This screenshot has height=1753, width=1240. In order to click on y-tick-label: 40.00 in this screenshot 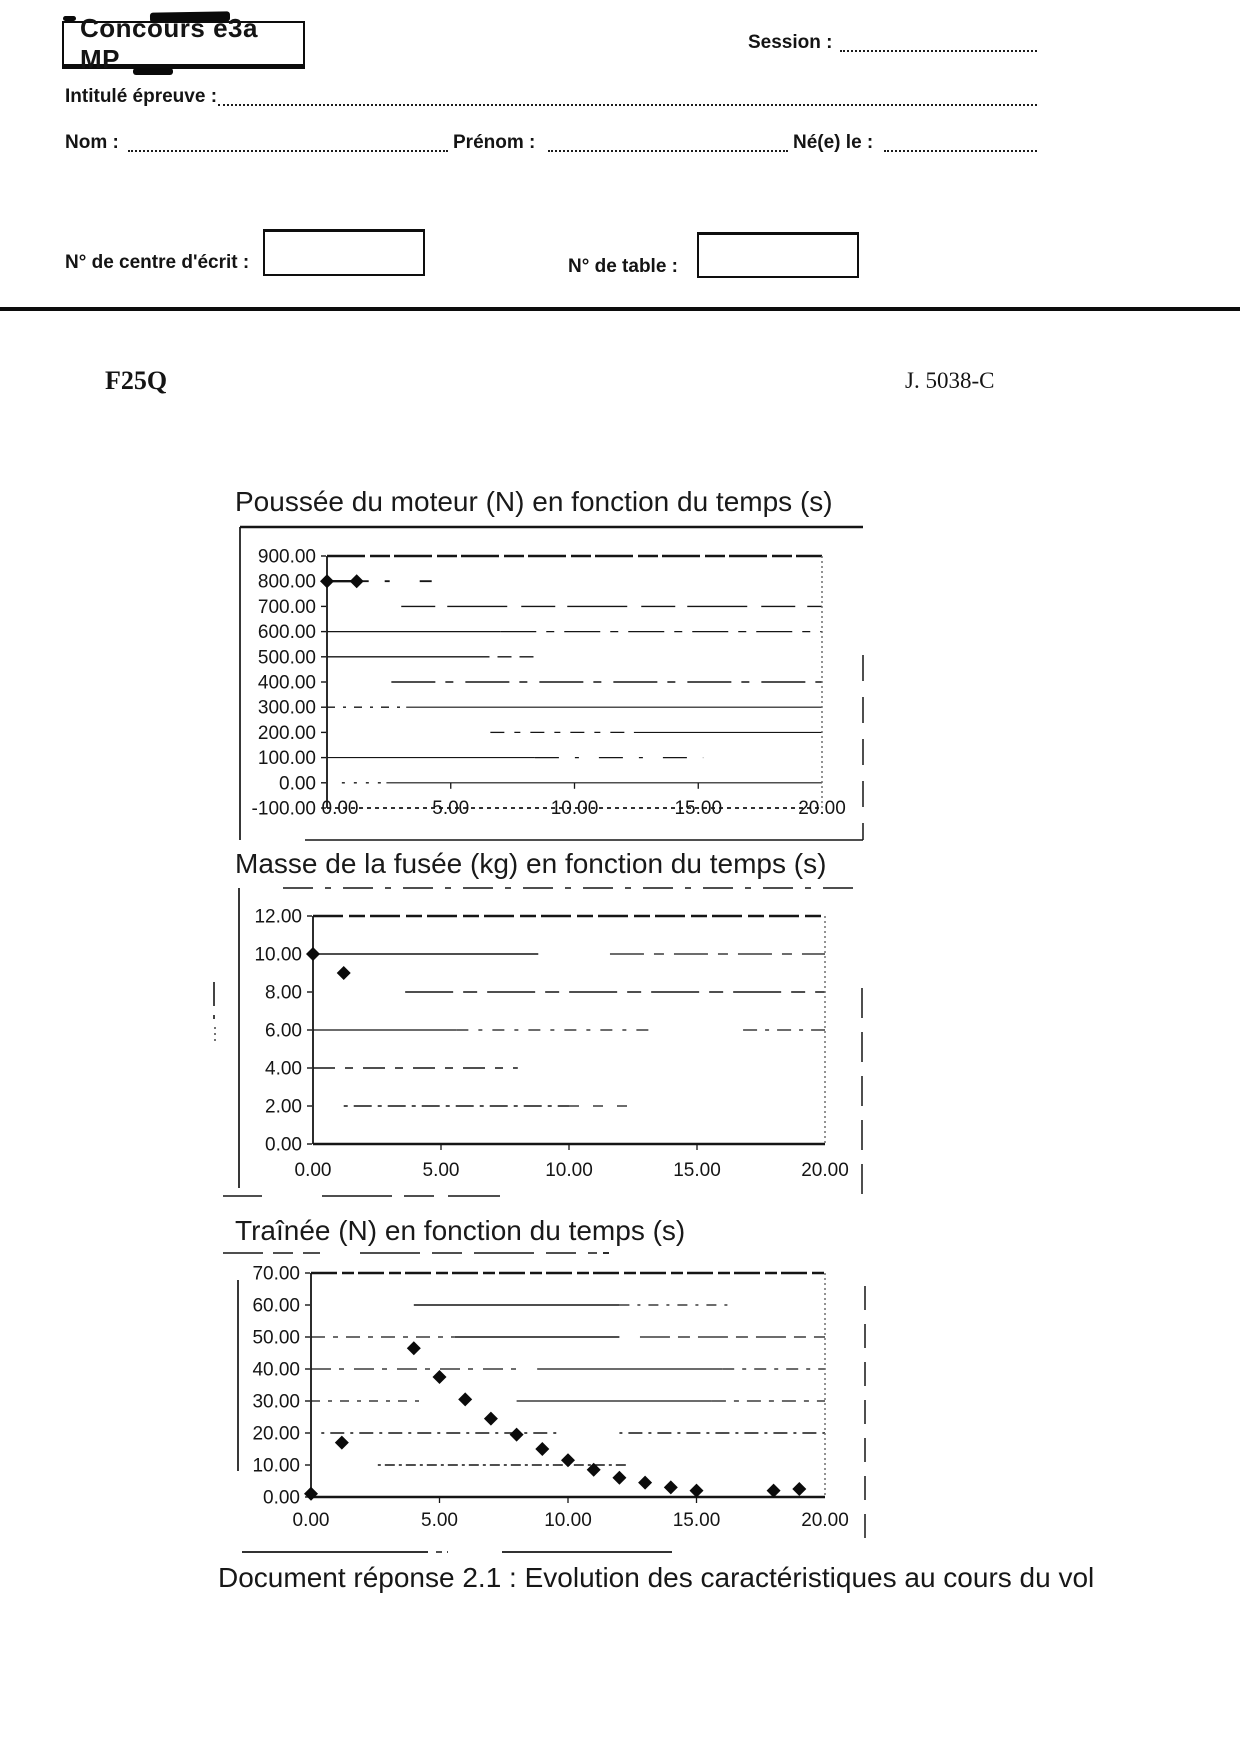, I will do `click(276, 1370)`.